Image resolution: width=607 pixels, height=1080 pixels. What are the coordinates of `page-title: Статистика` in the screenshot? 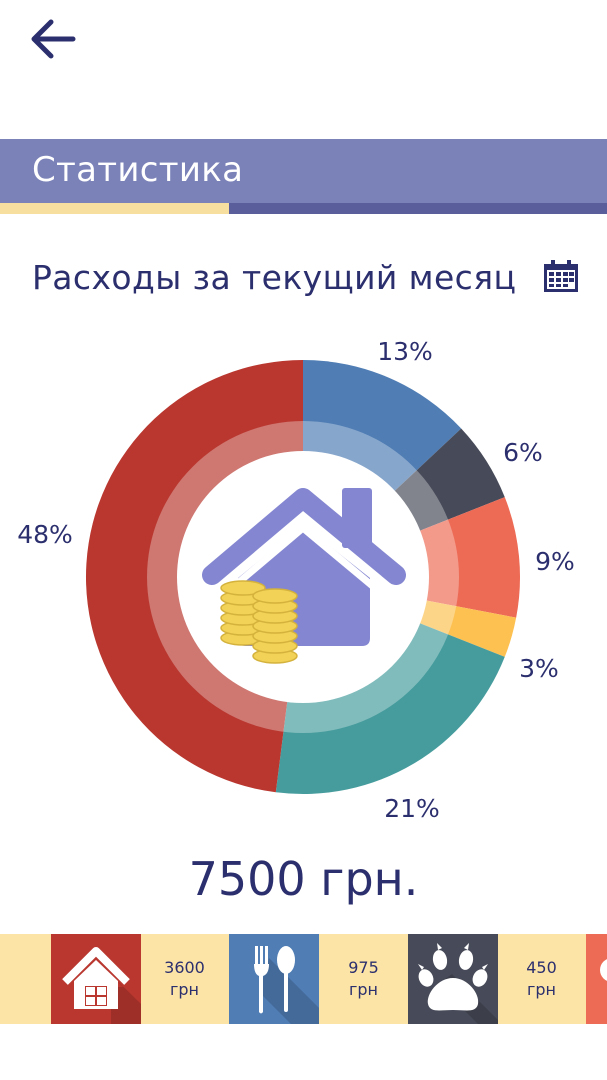 It's located at (138, 170).